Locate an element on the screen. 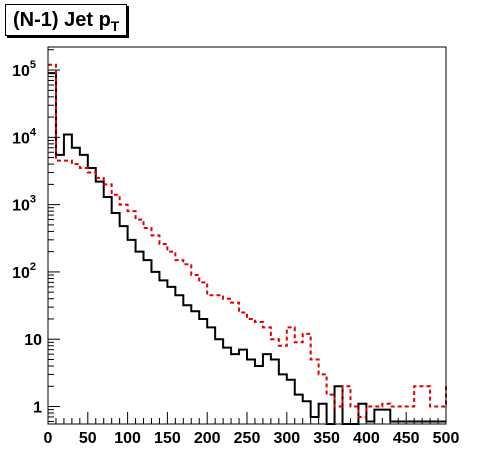  chart-title: (N-1) Jet pT is located at coordinates (66, 20).